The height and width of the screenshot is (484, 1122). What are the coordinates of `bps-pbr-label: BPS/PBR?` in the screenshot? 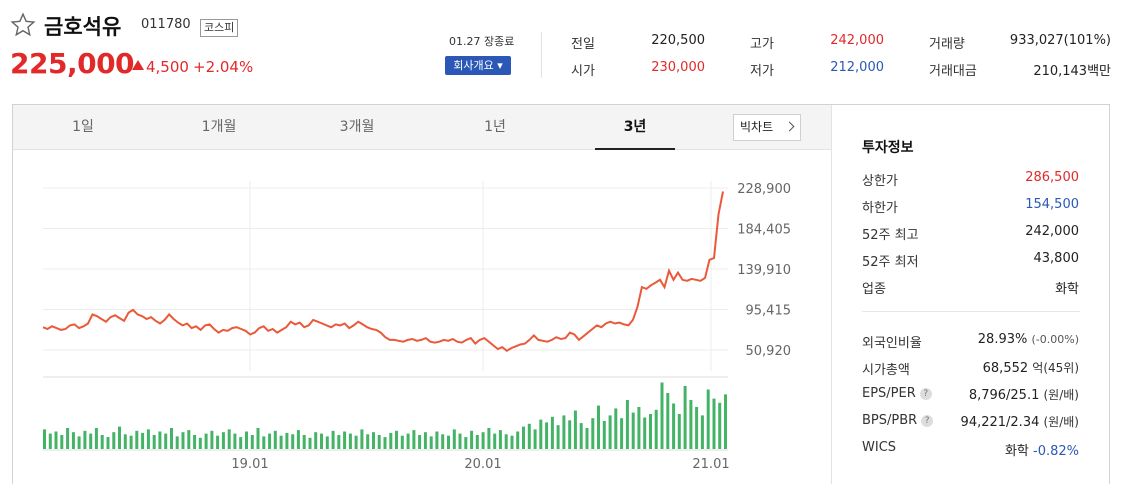 It's located at (898, 420).